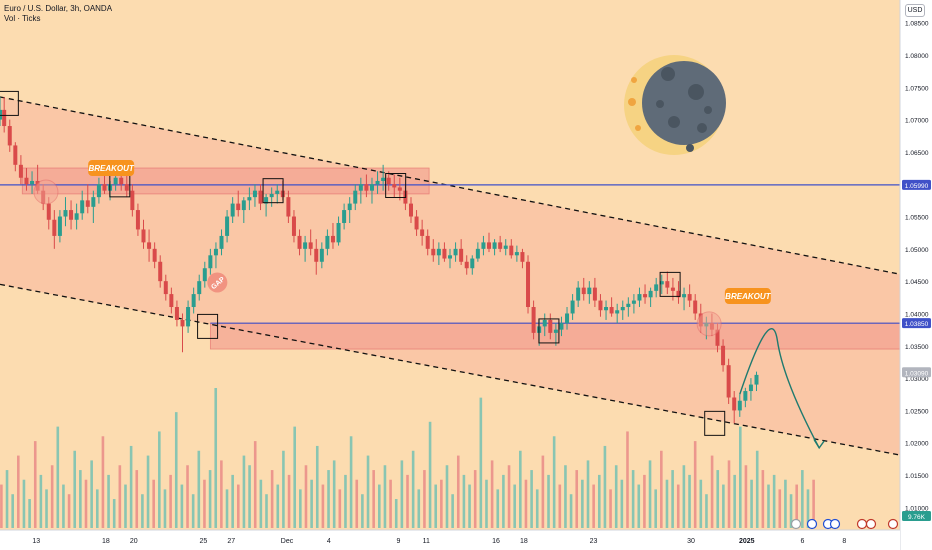  I want to click on projected-path-arrow, so click(779, 388).